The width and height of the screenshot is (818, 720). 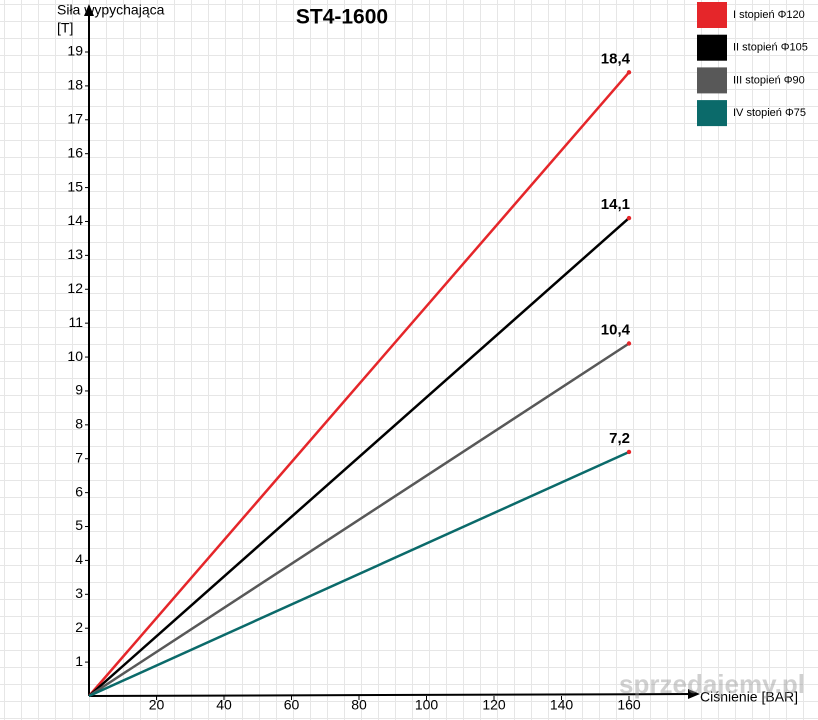 I want to click on y-axis-arrow, so click(x=89, y=10).